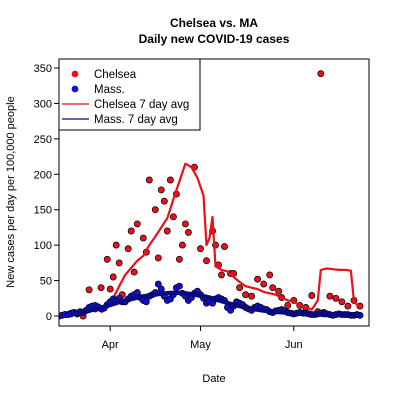  Describe the element at coordinates (75, 89) in the screenshot. I see `legend-marker-mass` at that location.